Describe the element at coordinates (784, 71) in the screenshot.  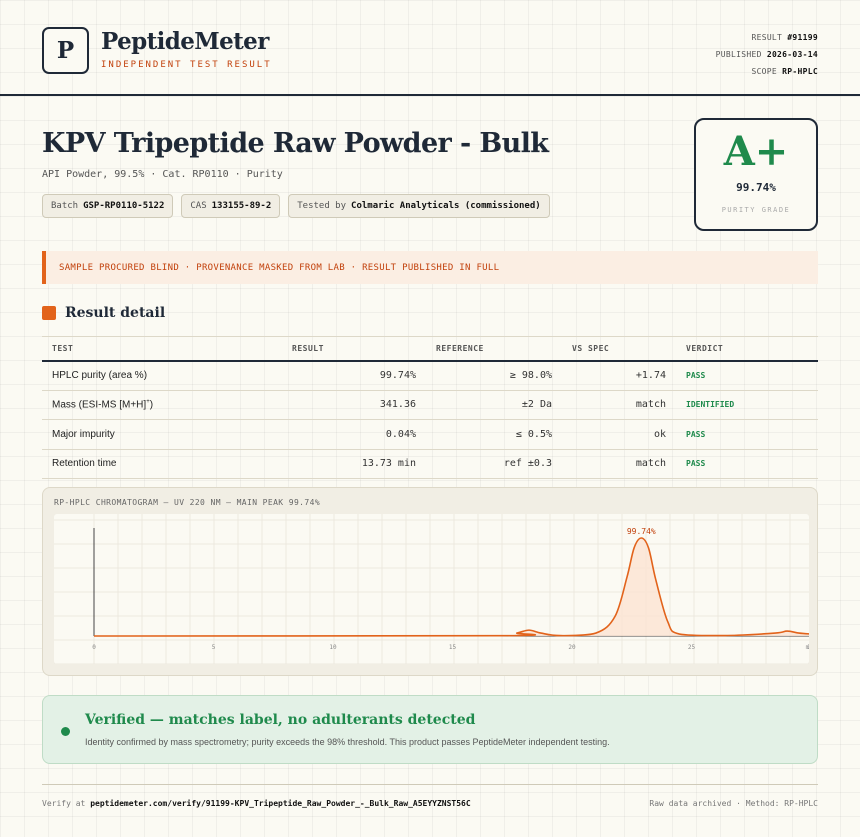
I see `meta-scope: SCOPE RP-HPLC` at that location.